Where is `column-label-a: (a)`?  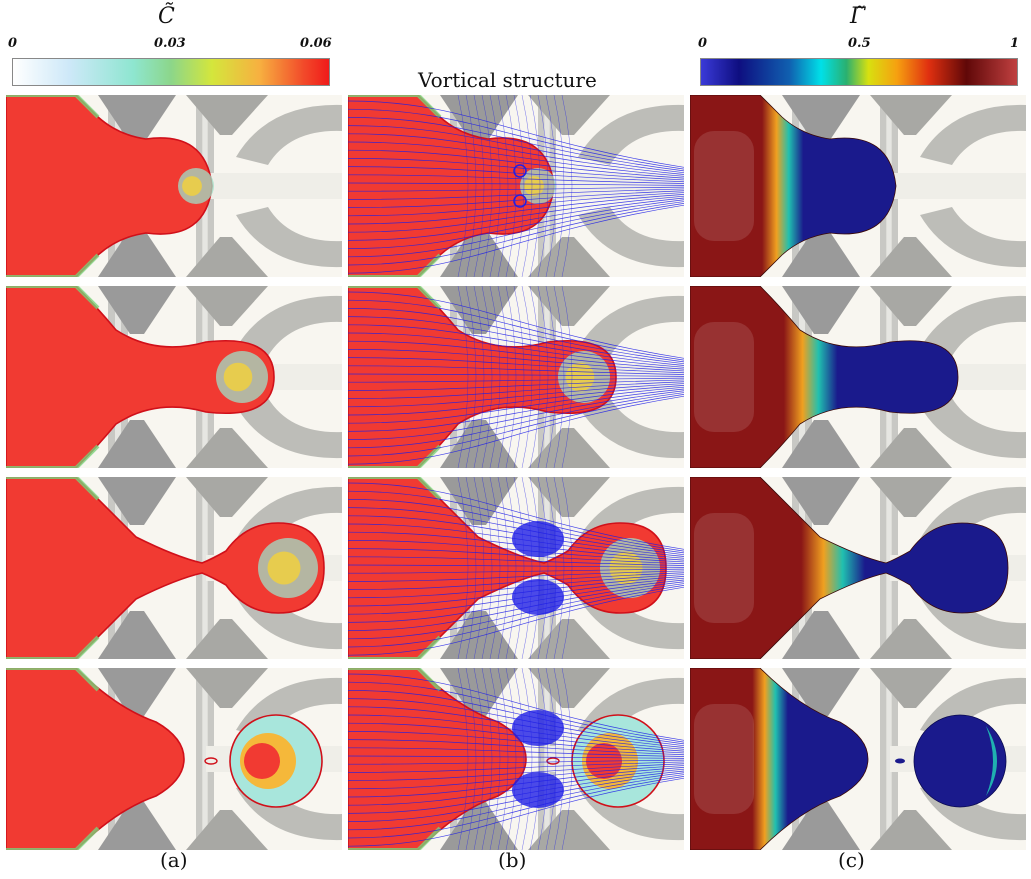 column-label-a: (a) is located at coordinates (174, 860).